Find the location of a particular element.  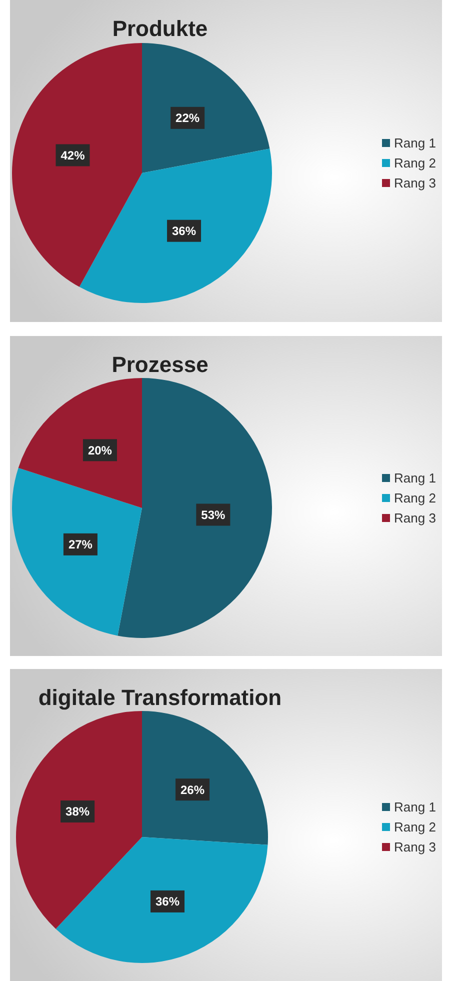

data-label: 22% is located at coordinates (188, 118).